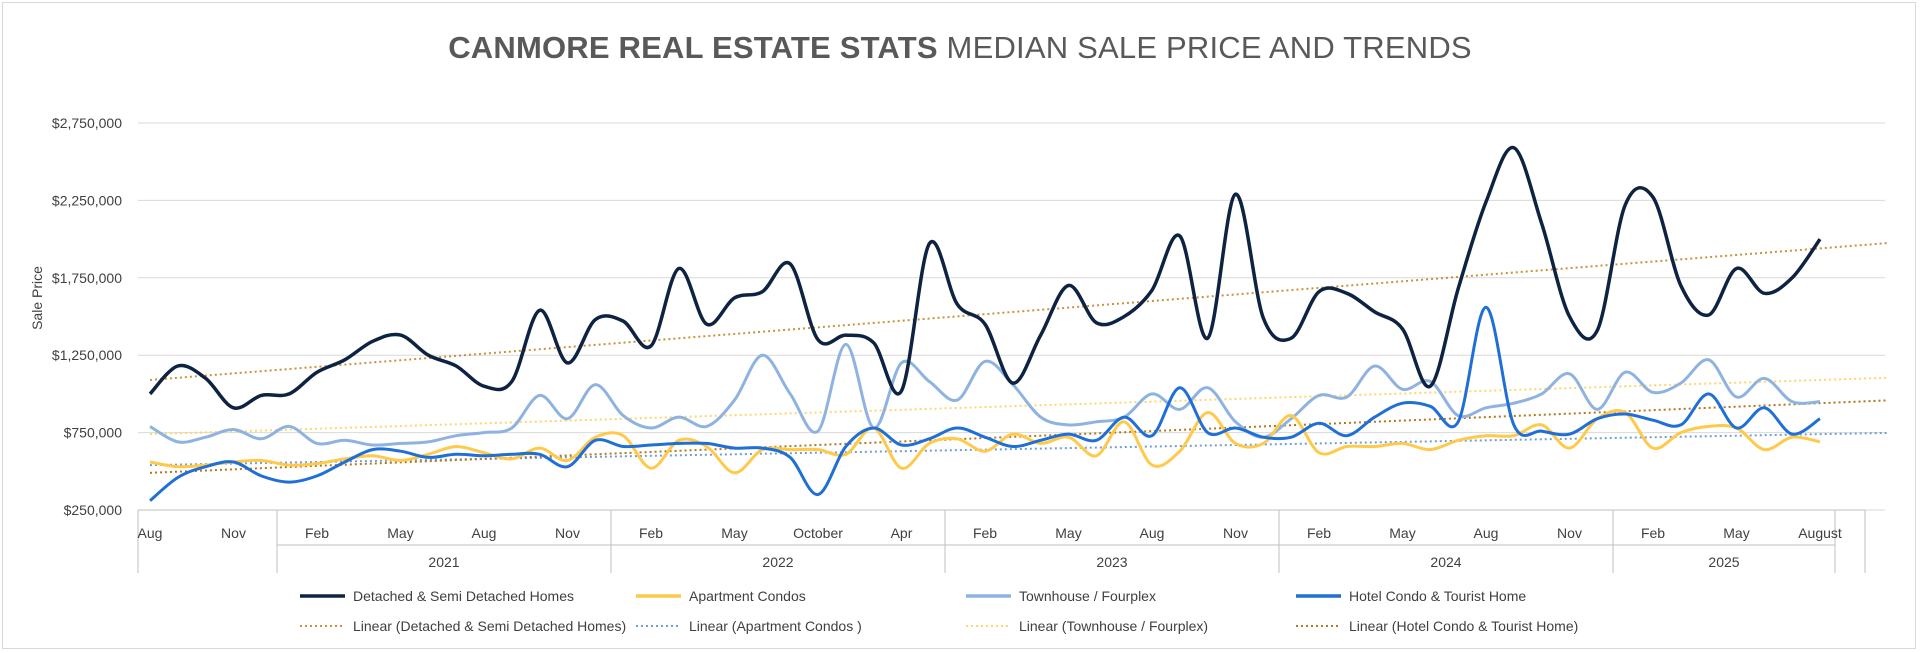 The height and width of the screenshot is (653, 1920). What do you see at coordinates (1087, 596) in the screenshot?
I see `legend-label: Townhouse / Fourplex` at bounding box center [1087, 596].